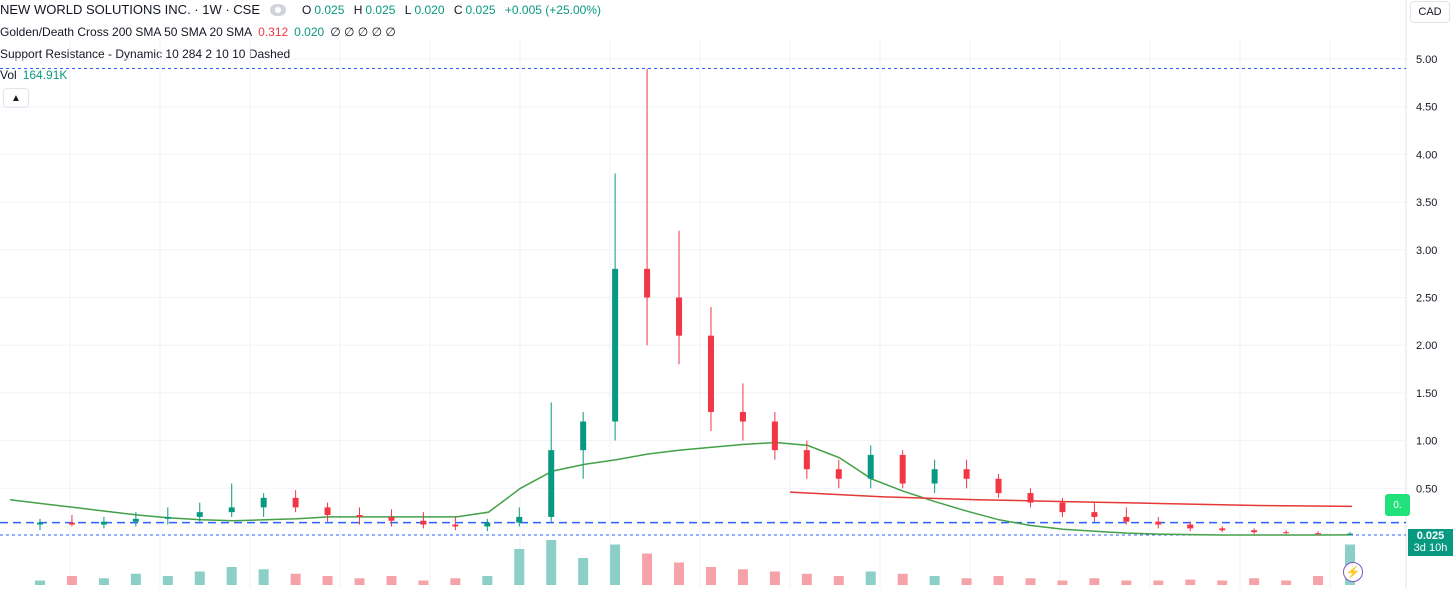 Image resolution: width=1456 pixels, height=589 pixels. What do you see at coordinates (16, 98) in the screenshot?
I see `chevron-up-icon: ▲` at bounding box center [16, 98].